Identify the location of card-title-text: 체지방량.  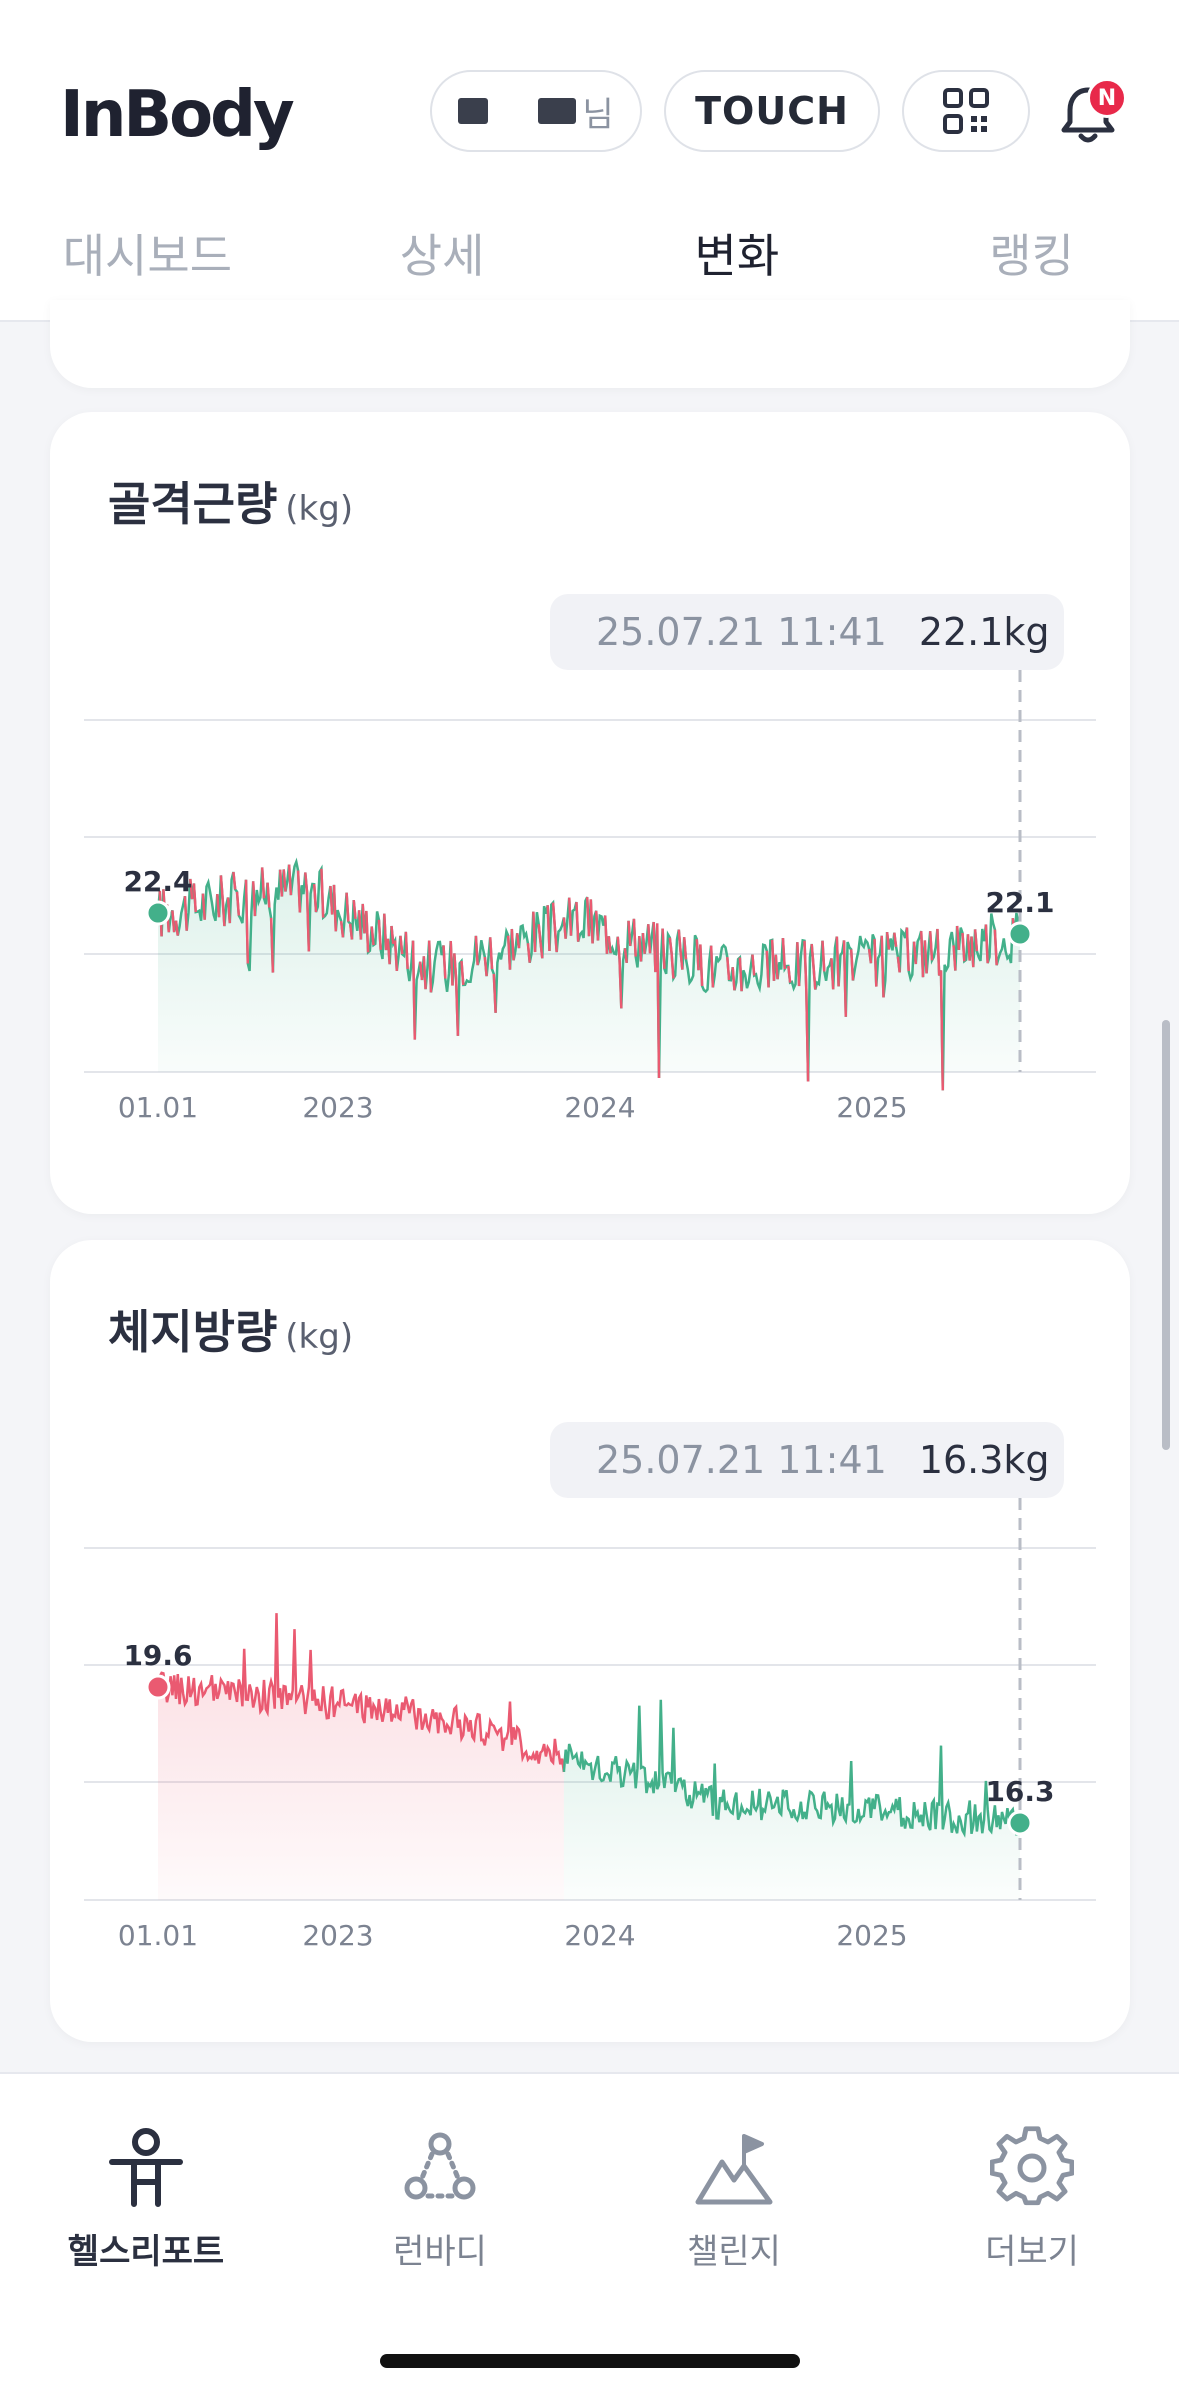
(193, 1332).